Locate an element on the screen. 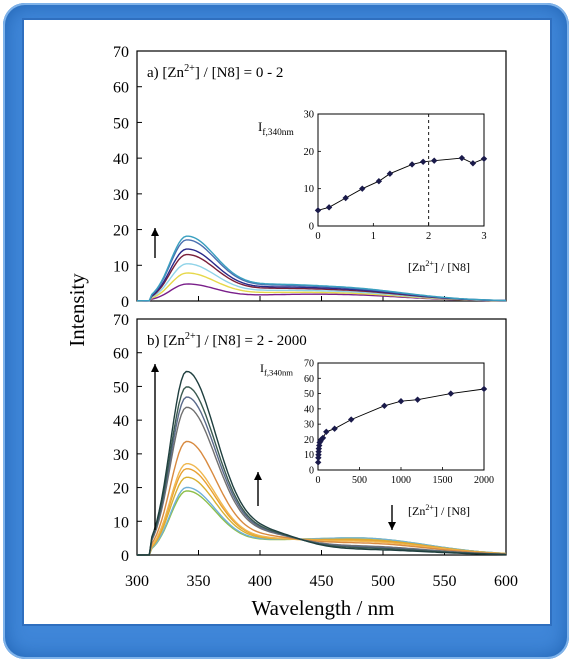 Image resolution: width=574 pixels, height=664 pixels. x-tick-label: 450 is located at coordinates (322, 581).